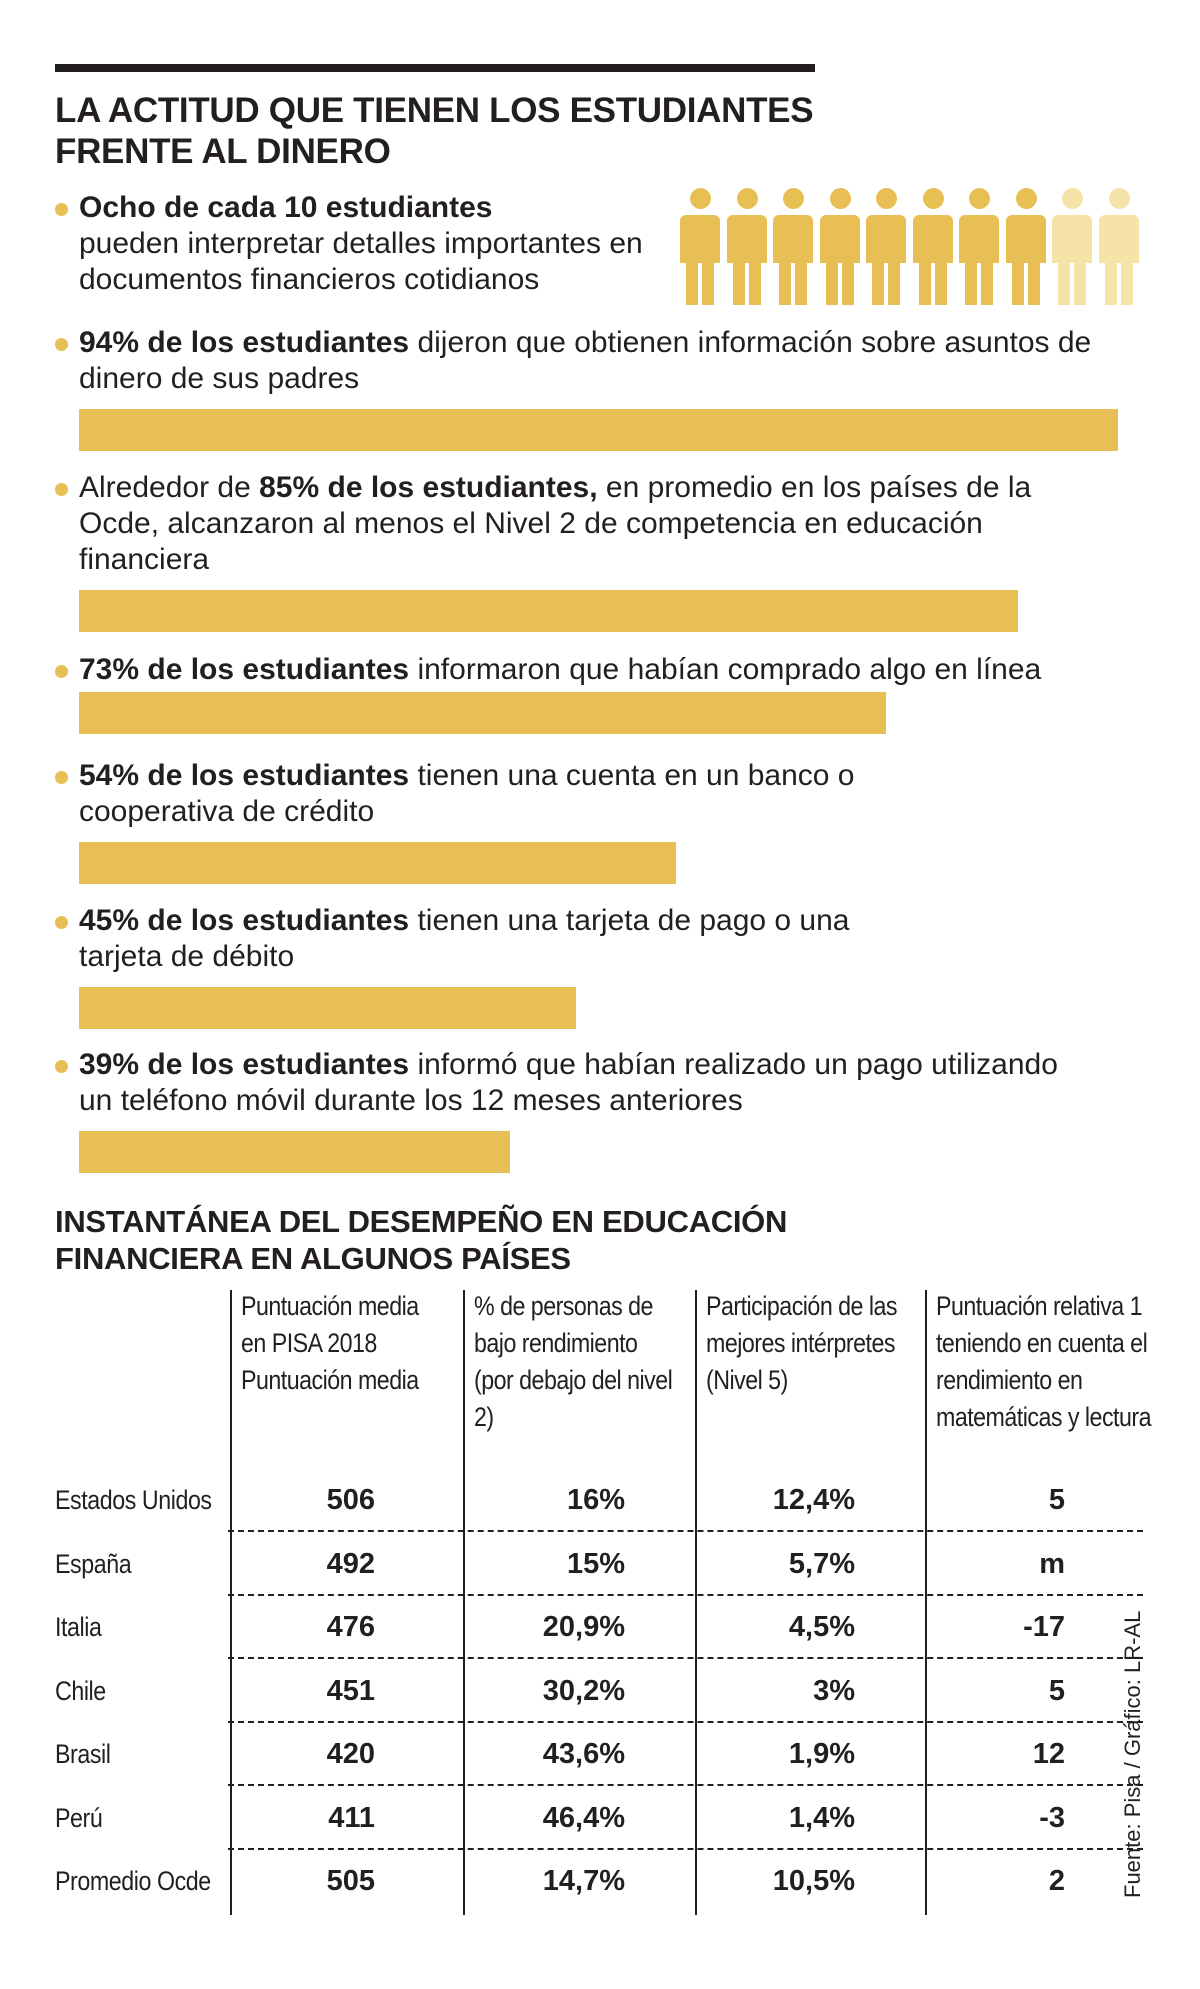 Image resolution: width=1200 pixels, height=1989 pixels. I want to click on table-cell: 46,4%, so click(583, 1817).